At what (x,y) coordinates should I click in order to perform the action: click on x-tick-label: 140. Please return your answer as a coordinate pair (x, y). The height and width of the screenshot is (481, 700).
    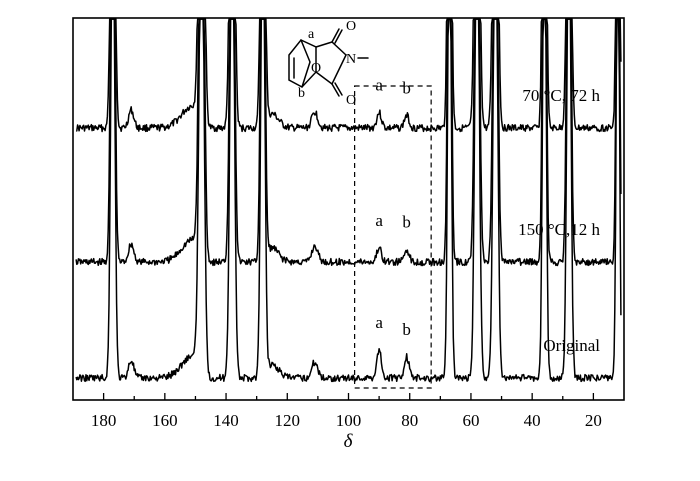
    Looking at the image, I should click on (226, 420).